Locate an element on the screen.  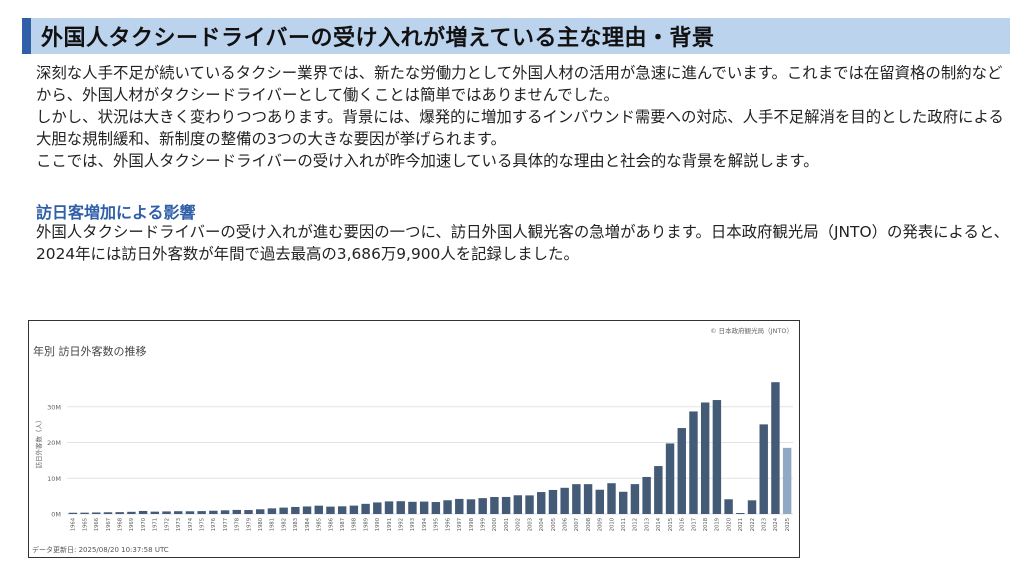
x-tick-label: 2000 is located at coordinates (495, 524).